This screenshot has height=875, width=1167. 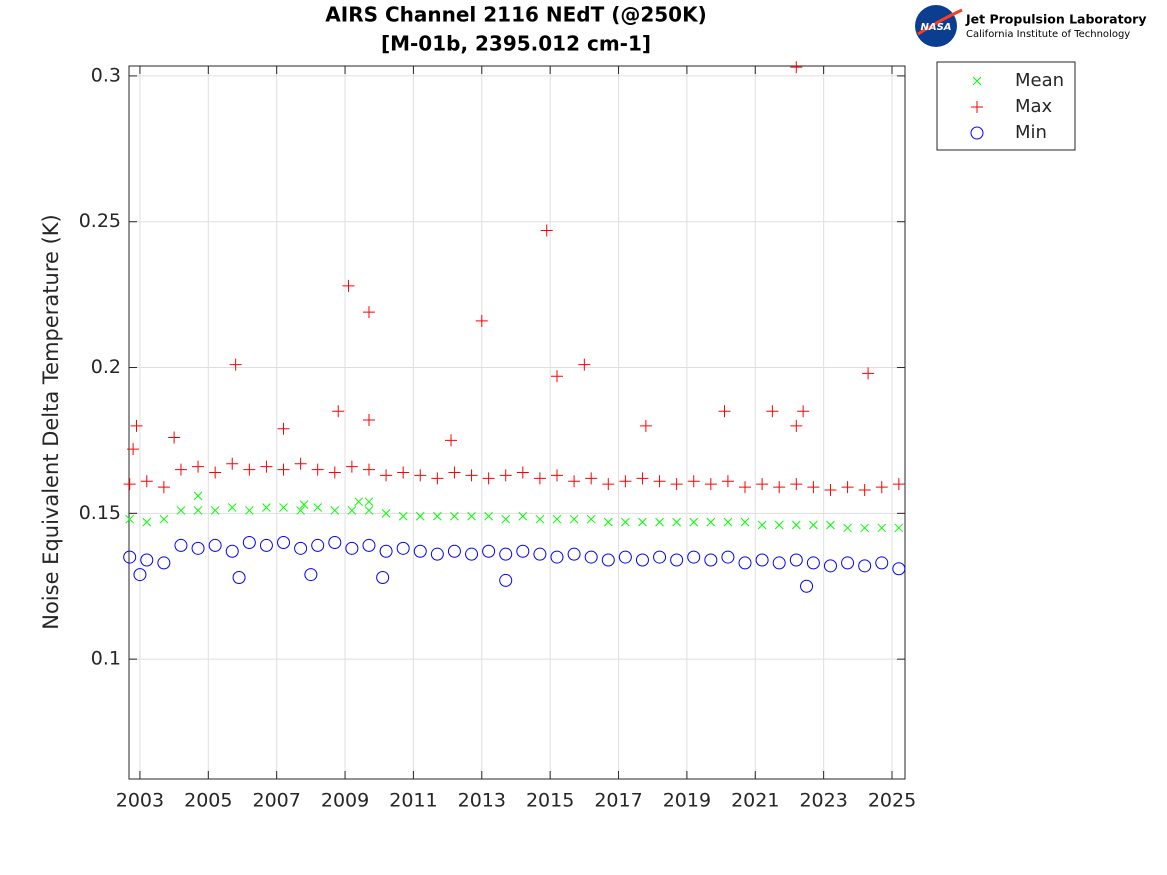 I want to click on legend-label: Min, so click(x=1031, y=132).